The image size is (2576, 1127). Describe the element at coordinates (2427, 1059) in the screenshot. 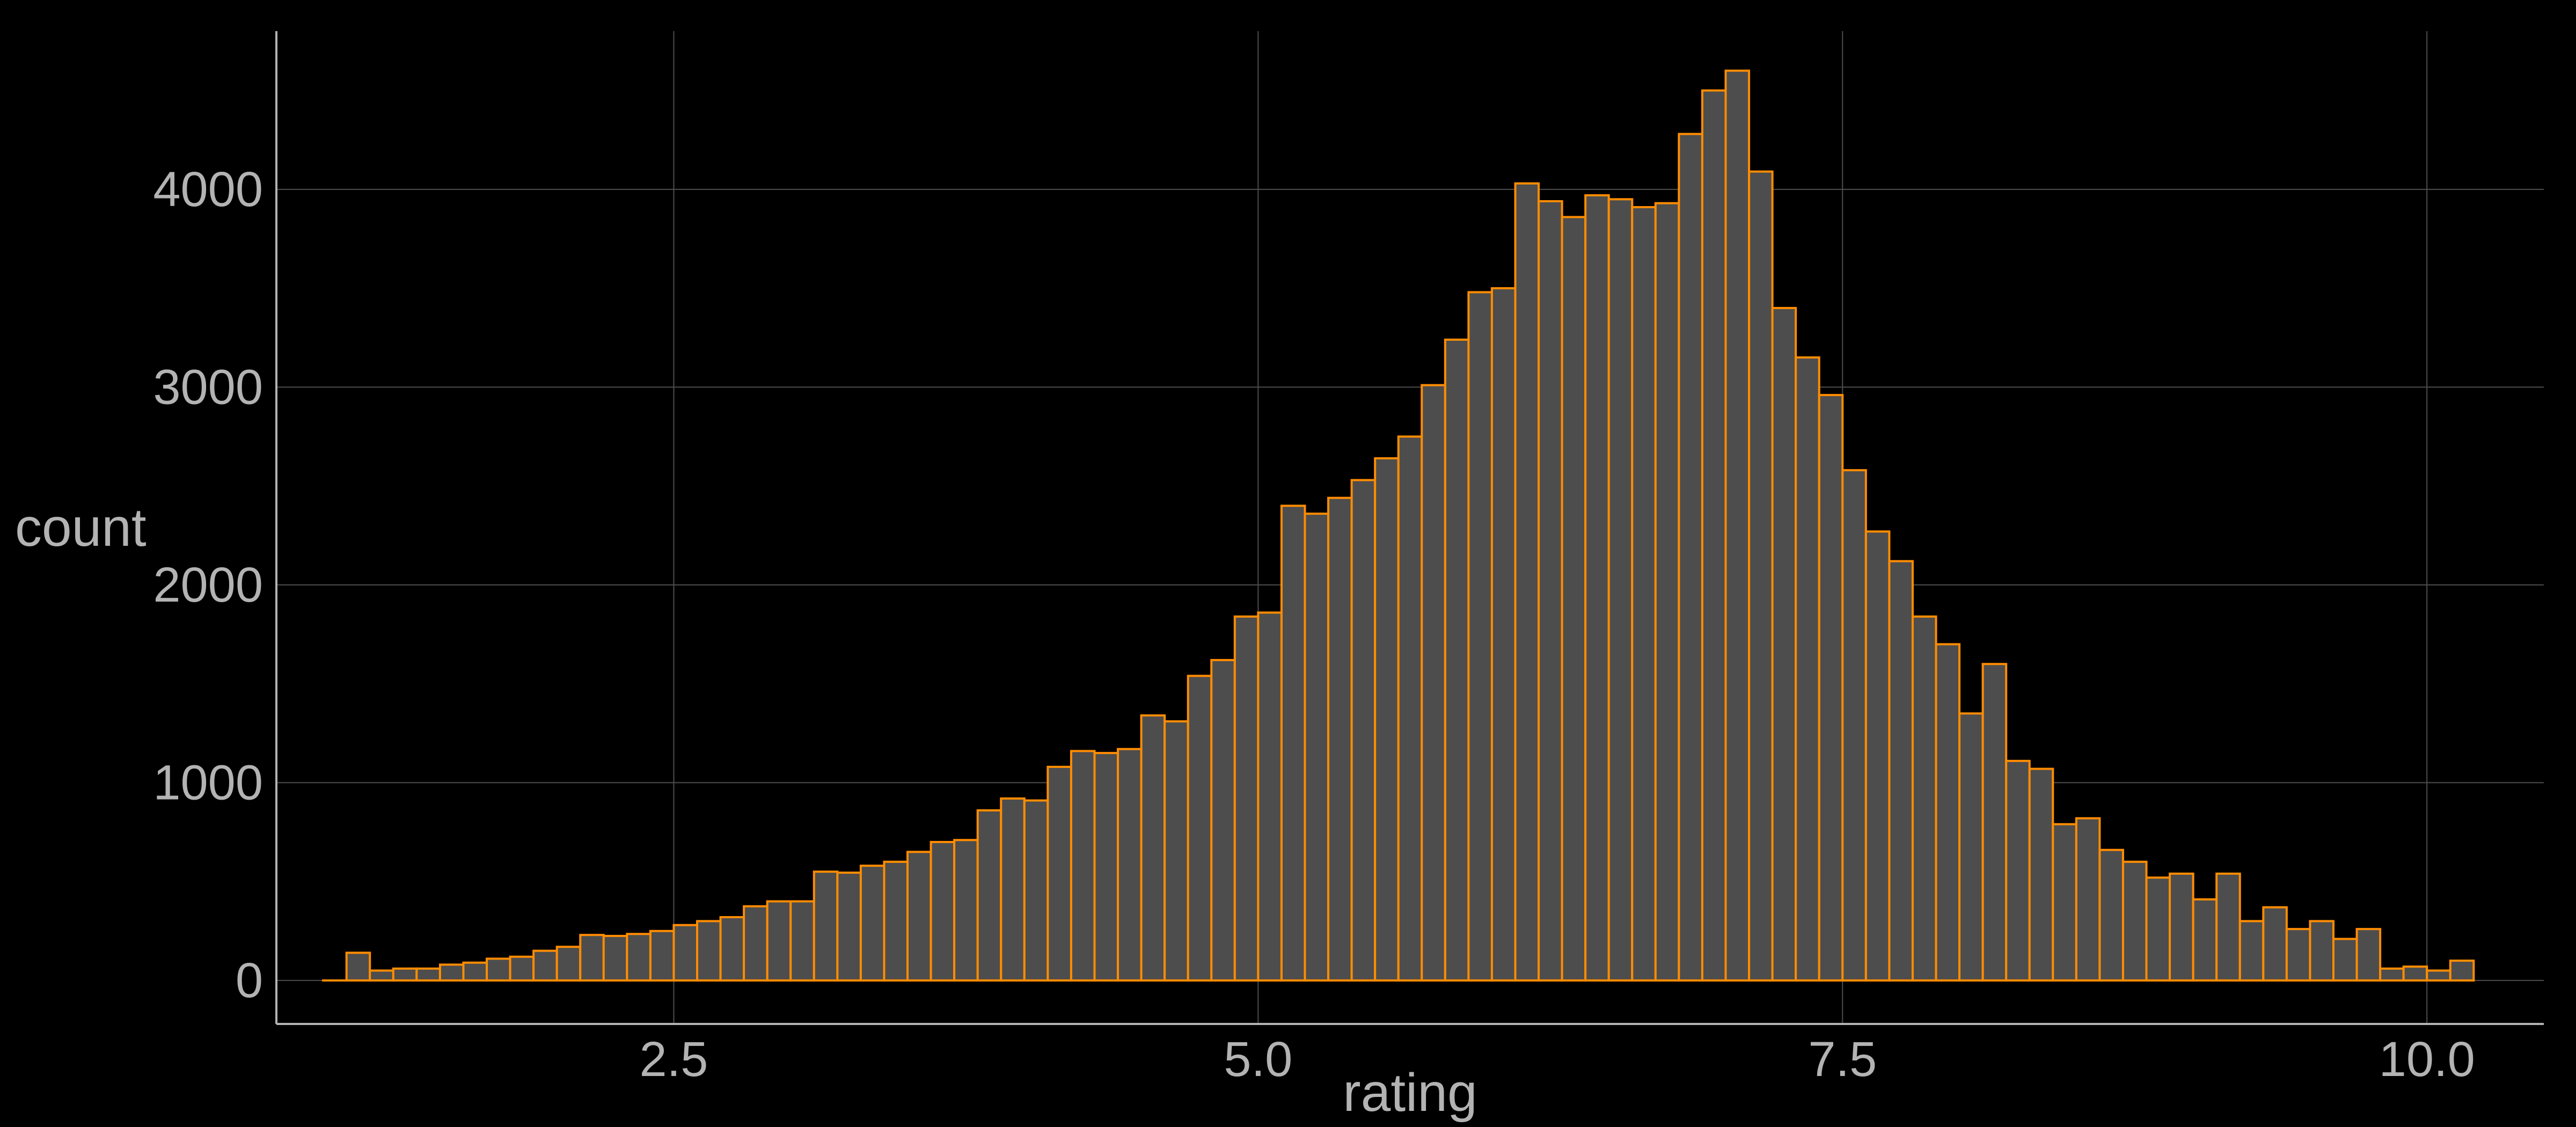

I see `x-tick-label: 10.0` at that location.